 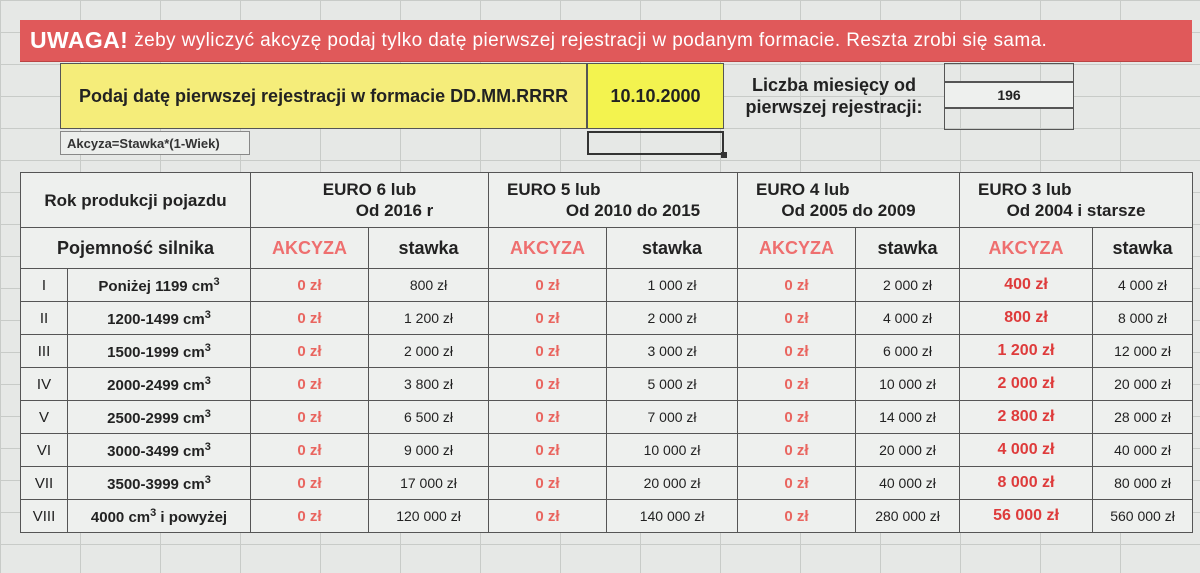 What do you see at coordinates (849, 200) in the screenshot?
I see `group-header: EURO 4 lub Od 2005 do 2009` at bounding box center [849, 200].